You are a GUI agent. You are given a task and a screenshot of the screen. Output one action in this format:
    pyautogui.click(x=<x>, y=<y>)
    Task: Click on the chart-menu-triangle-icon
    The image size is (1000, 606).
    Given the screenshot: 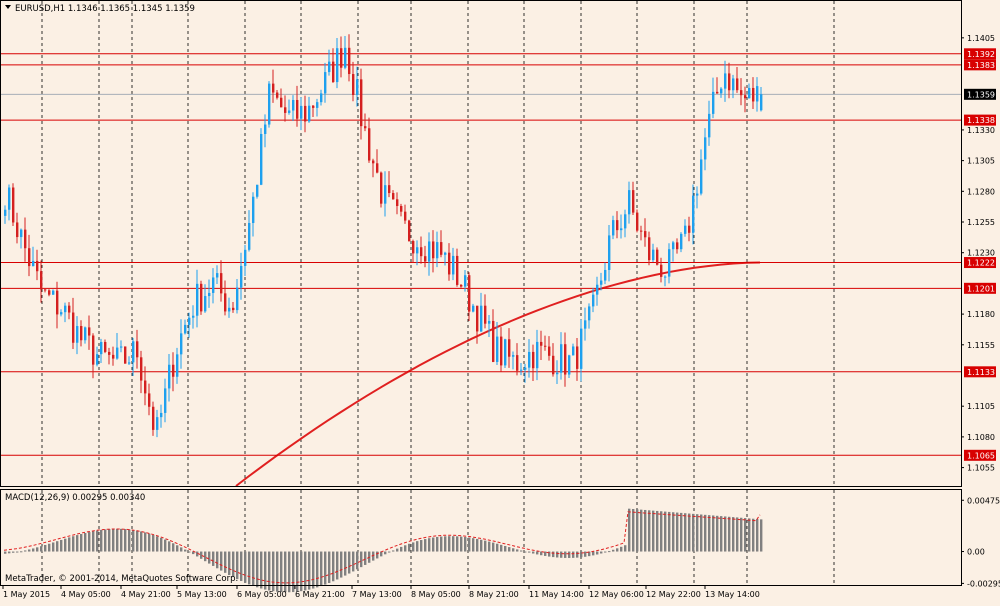 What is the action you would take?
    pyautogui.click(x=8, y=7)
    